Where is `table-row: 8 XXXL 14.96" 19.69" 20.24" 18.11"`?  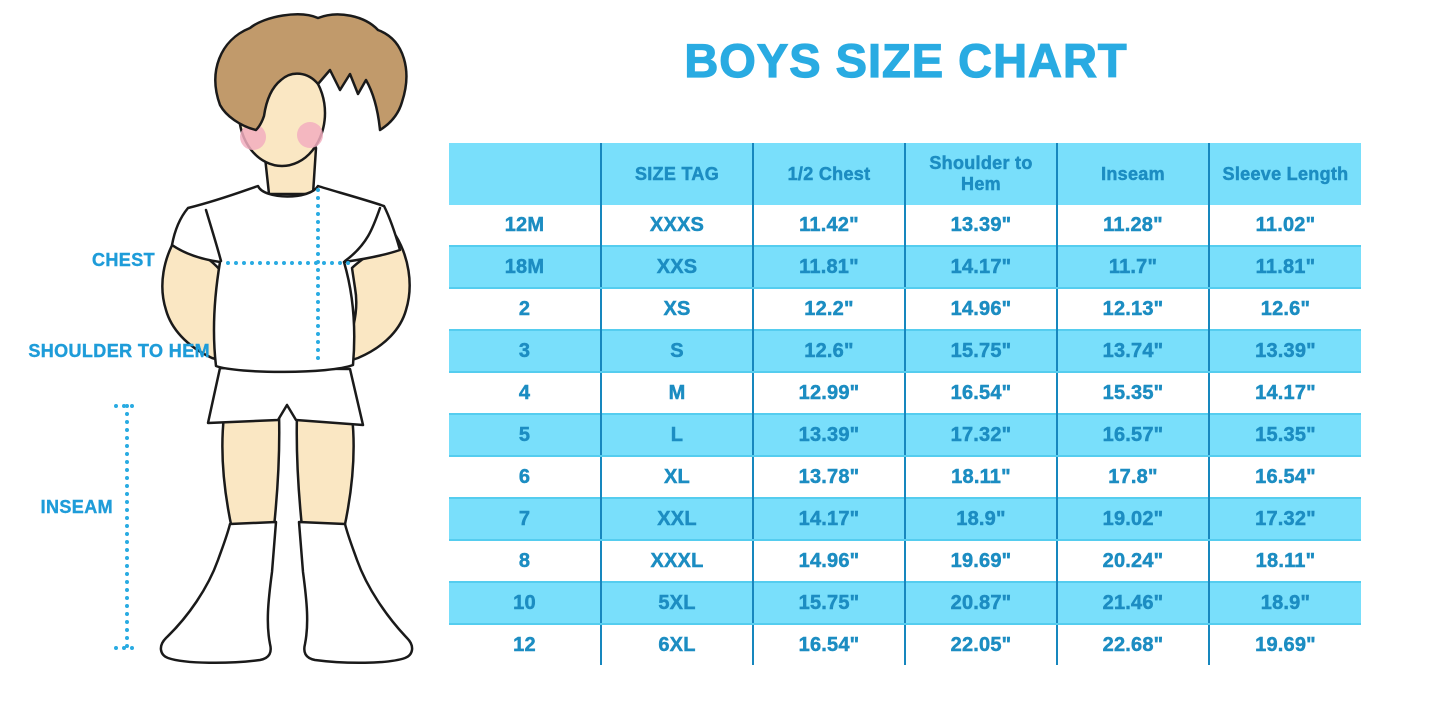
table-row: 8 XXXL 14.96" 19.69" 20.24" 18.11" is located at coordinates (905, 561).